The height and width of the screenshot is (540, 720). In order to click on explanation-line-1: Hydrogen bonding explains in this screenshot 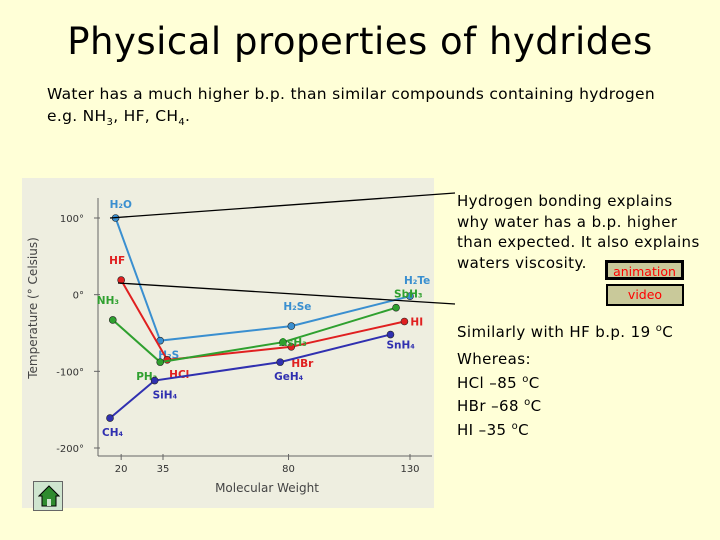, I will do `click(565, 201)`.